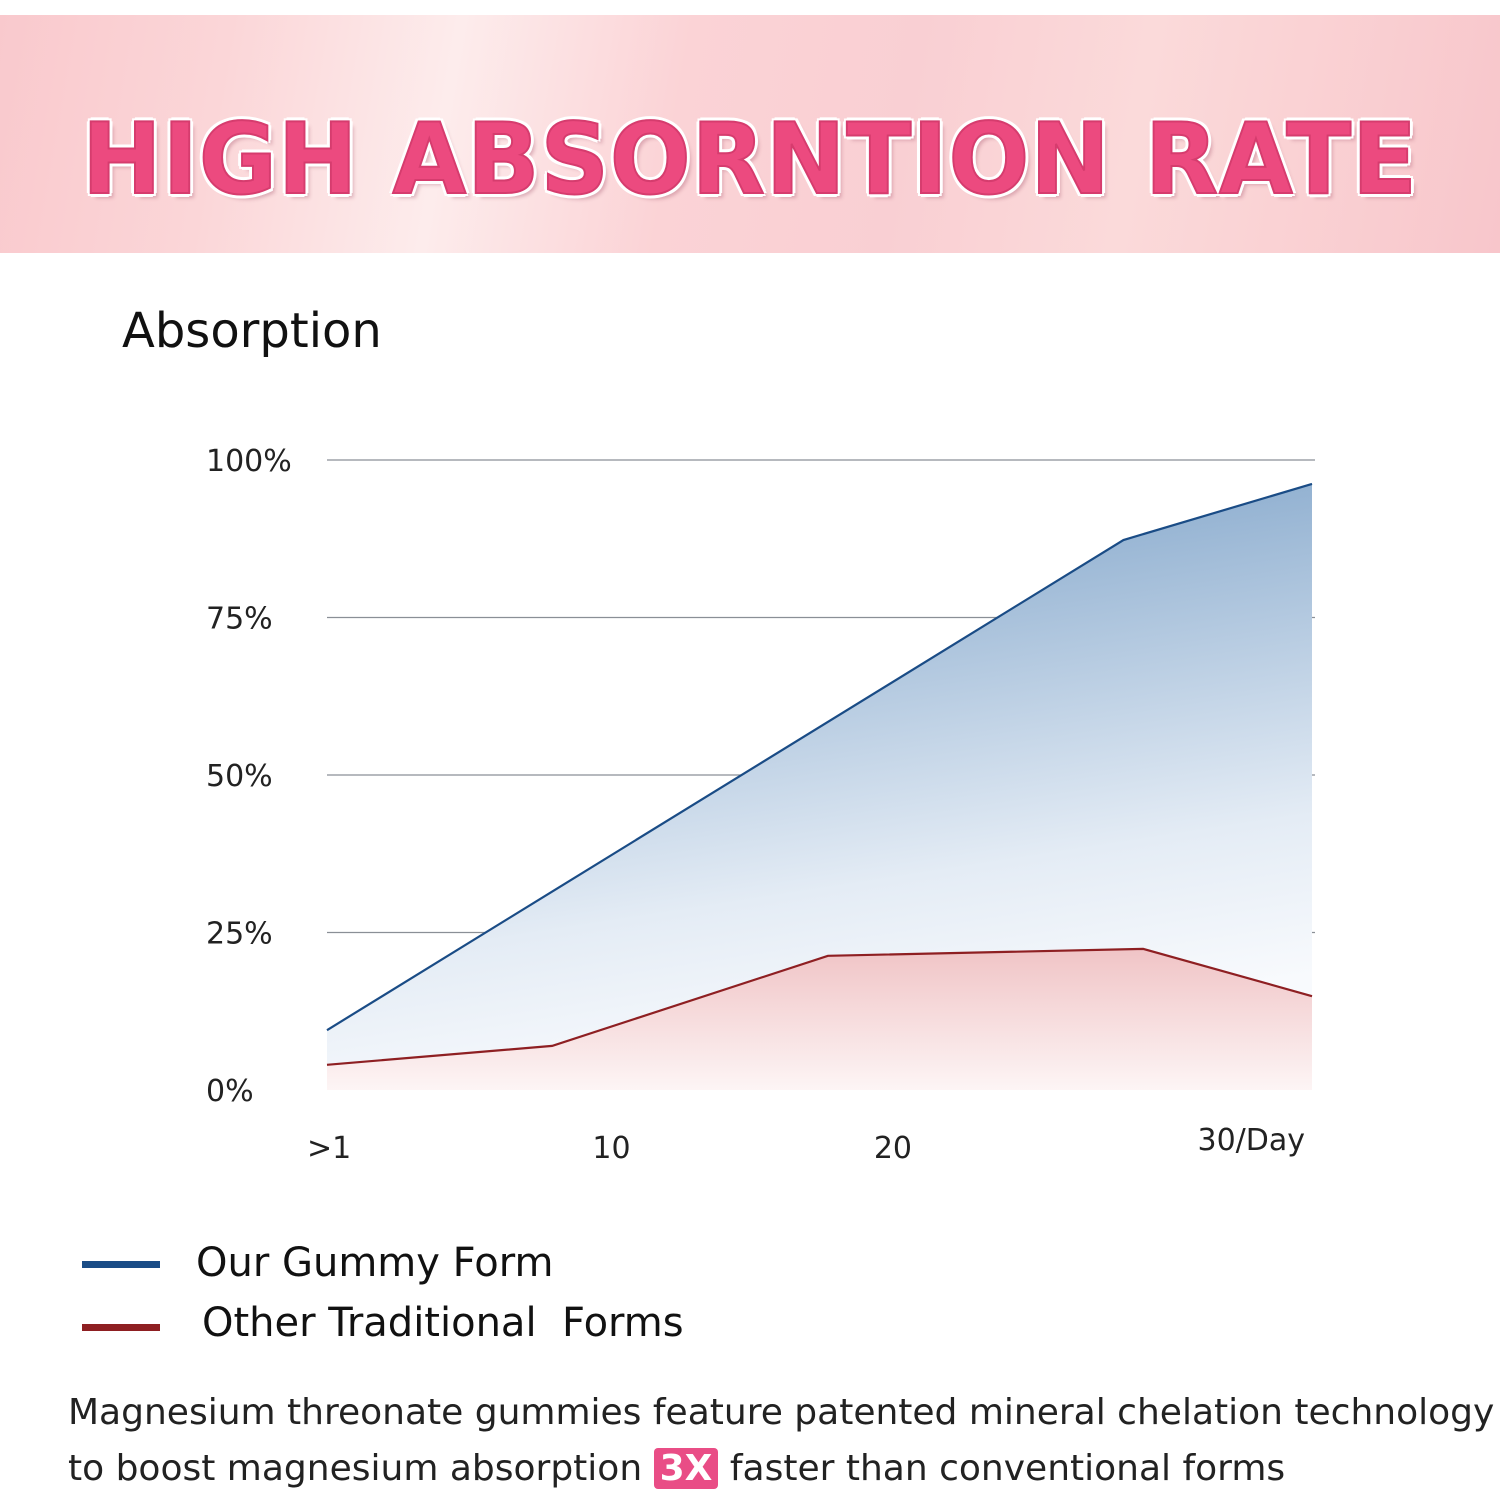  I want to click on y-tick-label: 75%, so click(239, 619).